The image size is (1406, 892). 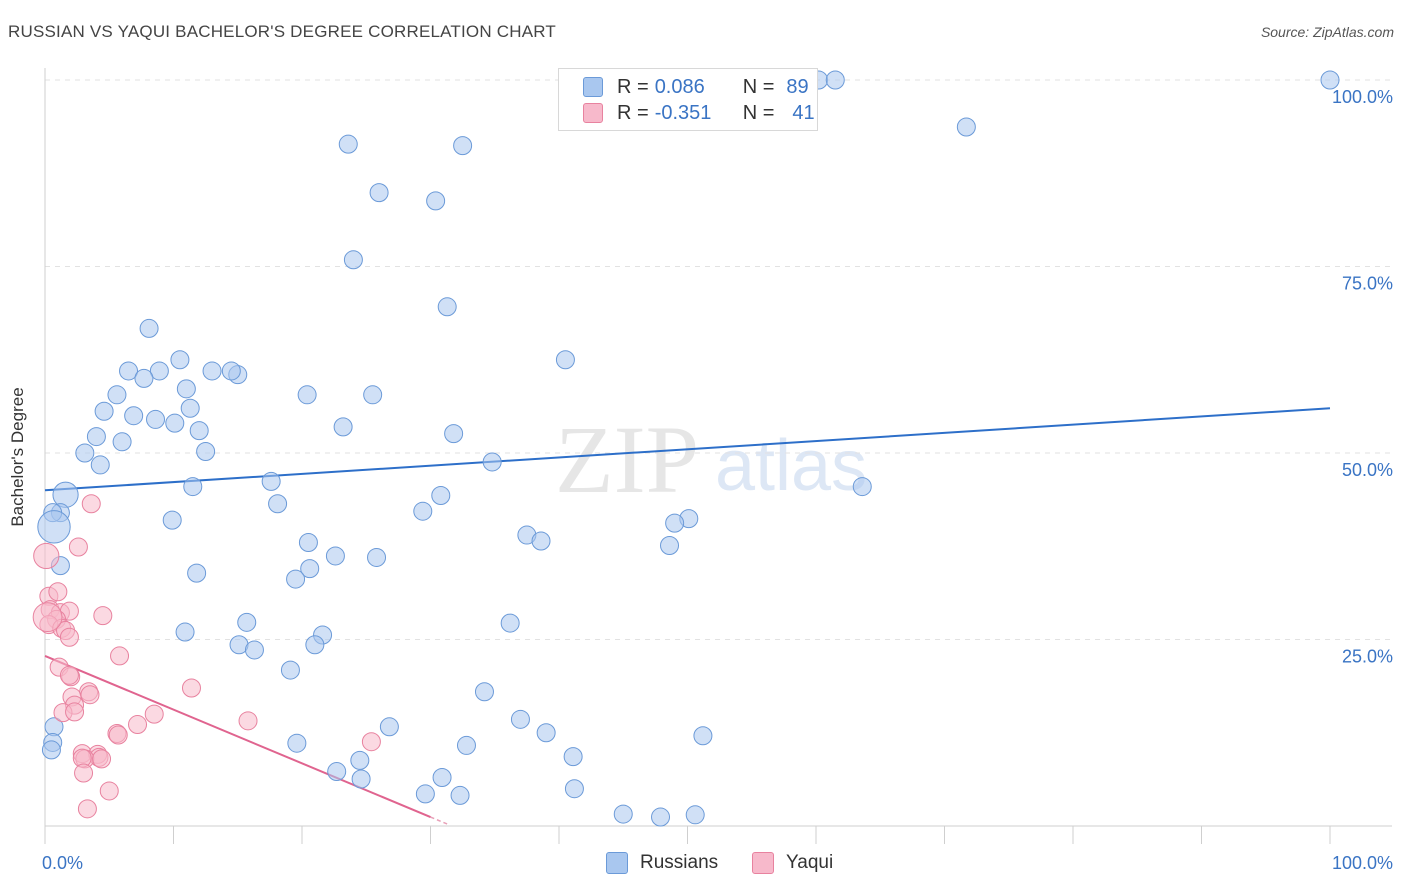 I want to click on r-value: 0.086, so click(x=679, y=86).